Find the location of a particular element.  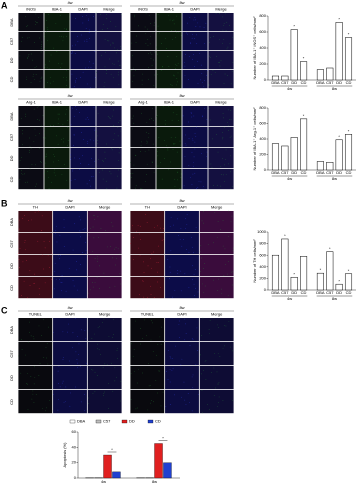

row-label: CD is located at coordinates (11, 180).